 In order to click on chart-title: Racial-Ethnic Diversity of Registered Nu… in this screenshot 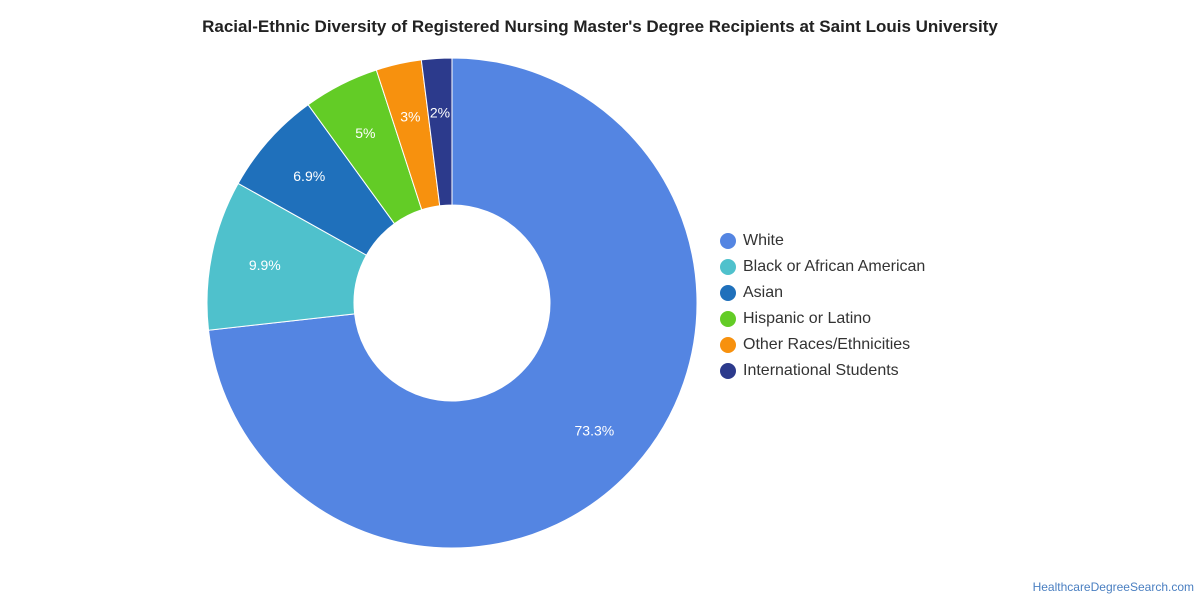, I will do `click(600, 26)`.